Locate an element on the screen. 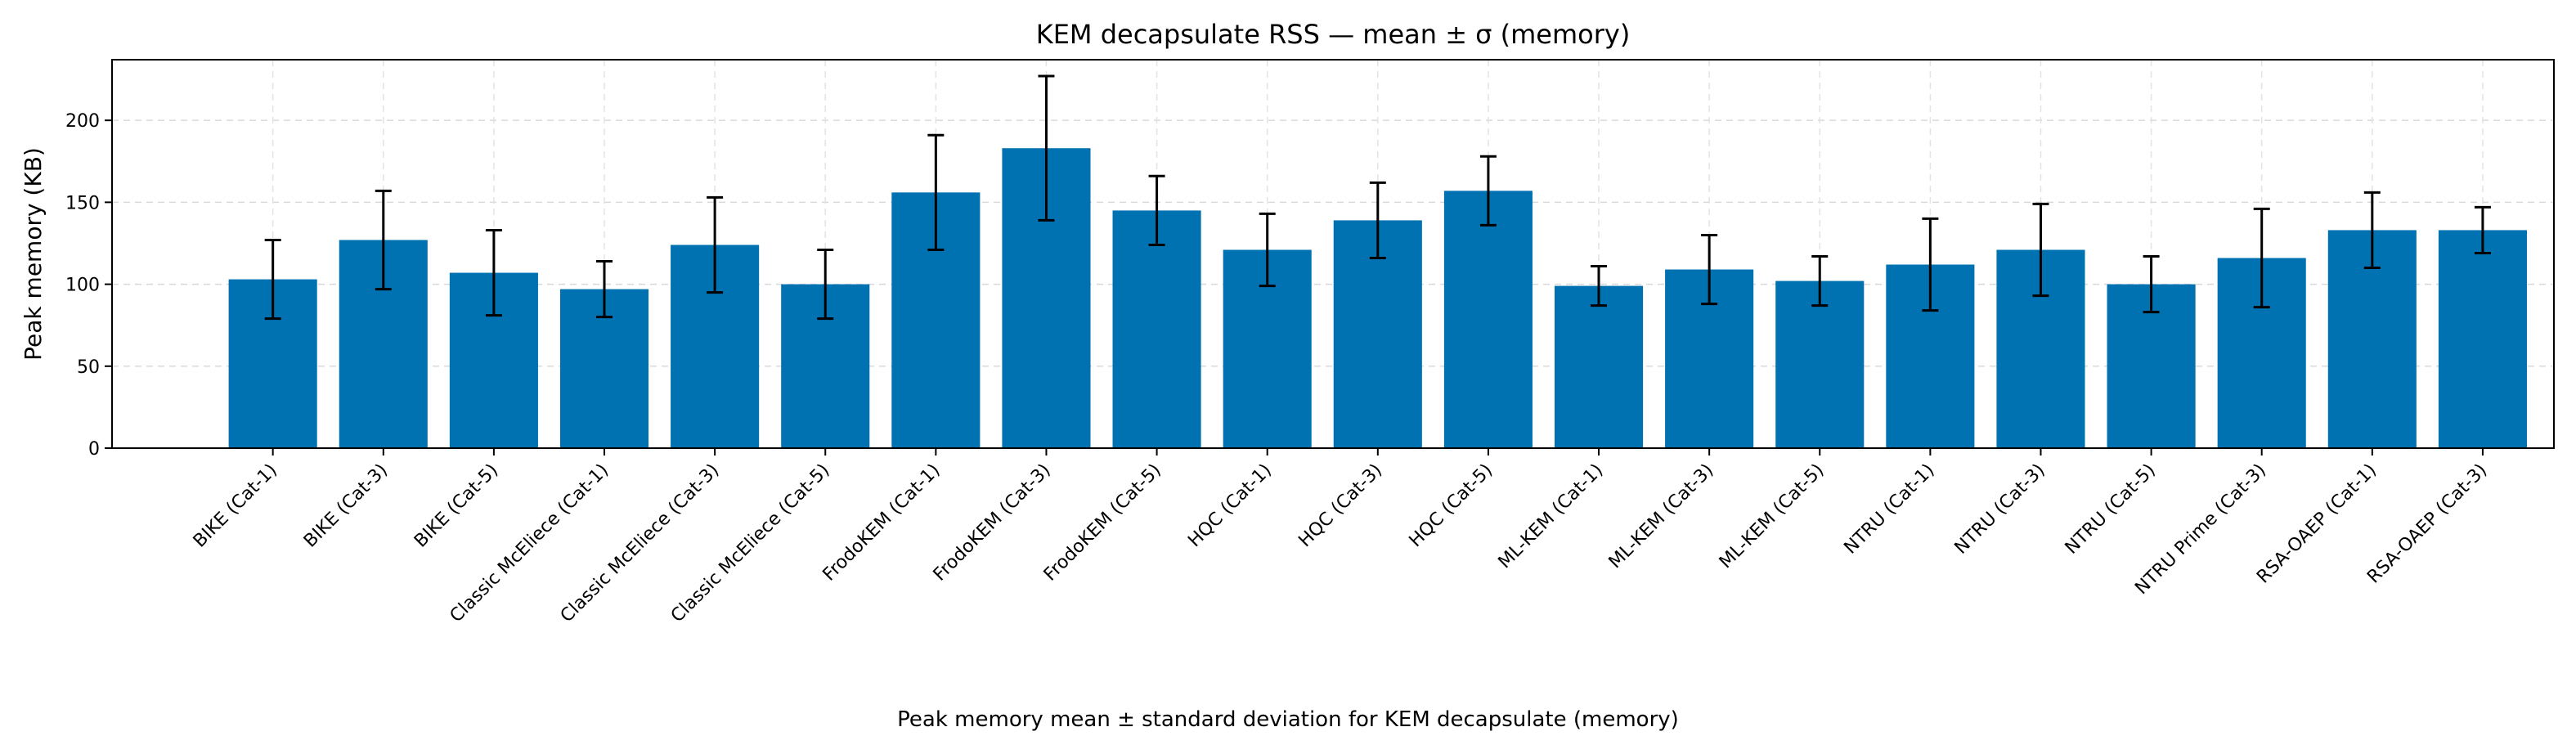  y-tick-label: 0 is located at coordinates (94, 449).